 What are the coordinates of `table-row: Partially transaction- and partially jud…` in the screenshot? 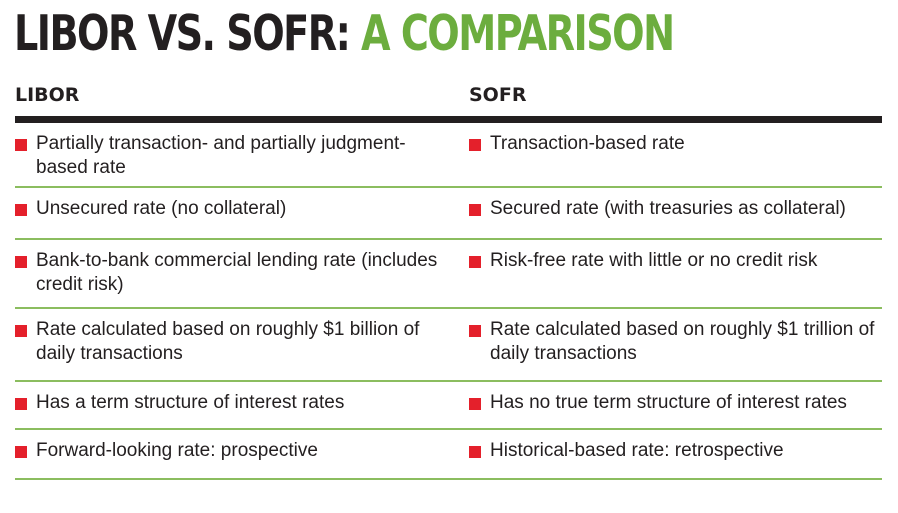 It's located at (448, 155).